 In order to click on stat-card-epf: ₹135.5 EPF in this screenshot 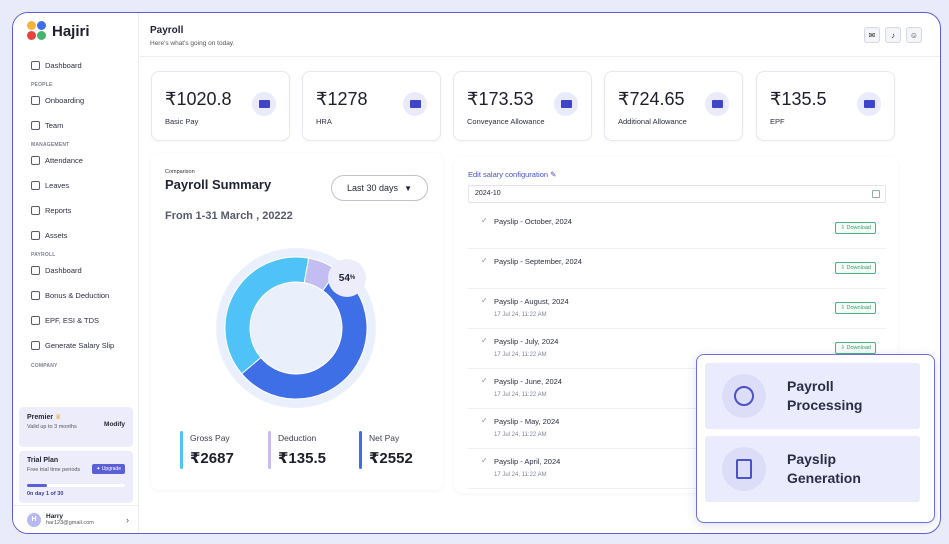, I will do `click(825, 106)`.